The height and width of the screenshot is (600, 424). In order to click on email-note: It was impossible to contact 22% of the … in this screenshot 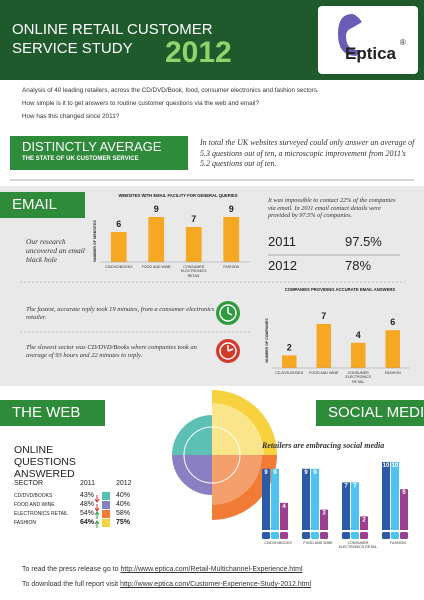, I will do `click(332, 208)`.